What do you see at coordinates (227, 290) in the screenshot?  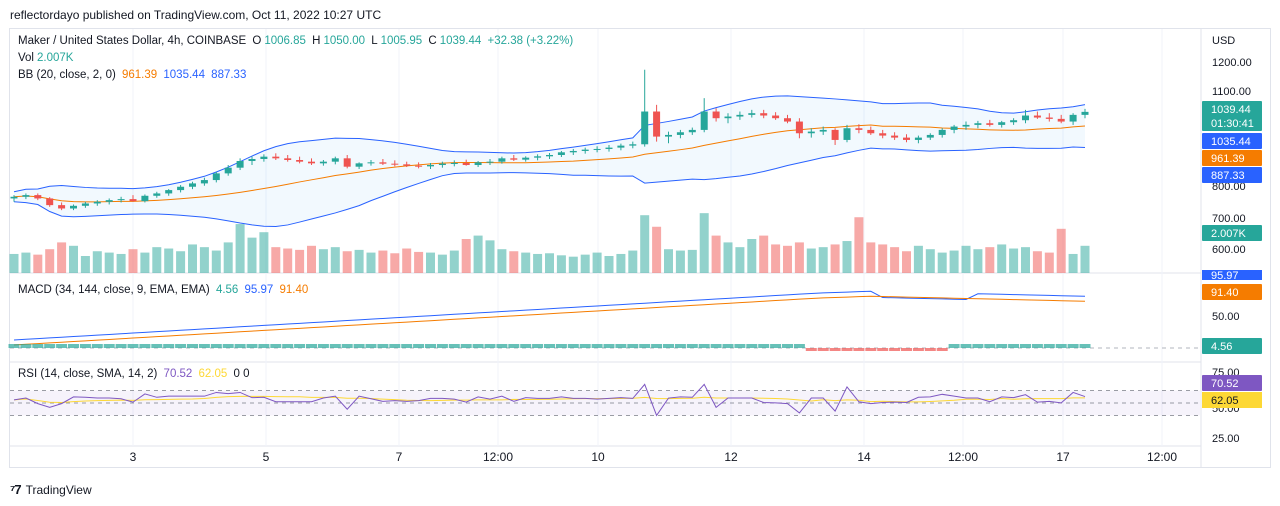 I see `macd-hist-value: 4.56` at bounding box center [227, 290].